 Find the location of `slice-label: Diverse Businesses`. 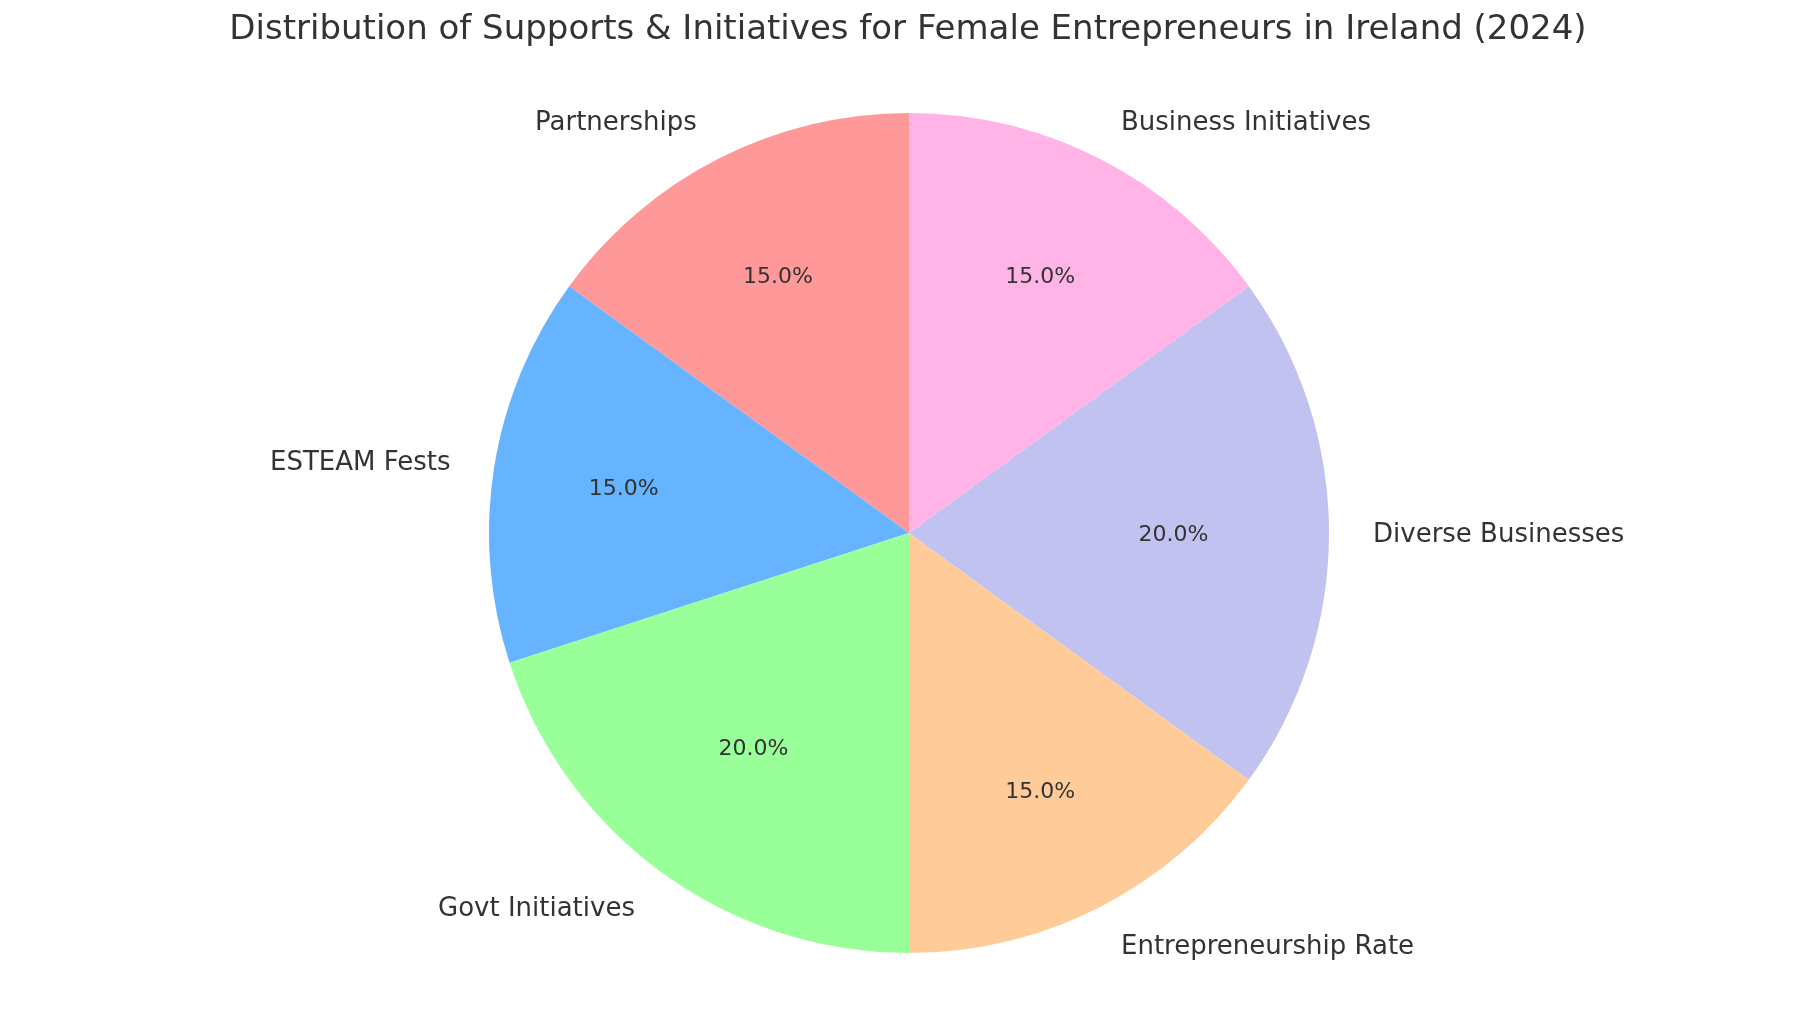

slice-label: Diverse Businesses is located at coordinates (1499, 533).